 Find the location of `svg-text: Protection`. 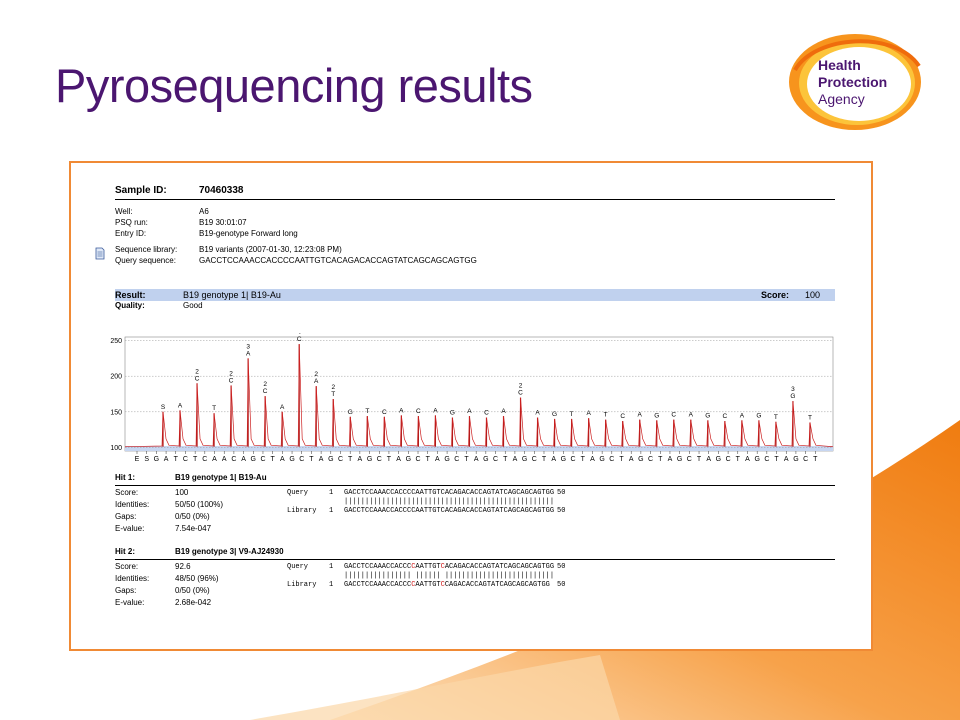

svg-text: Protection is located at coordinates (852, 82).